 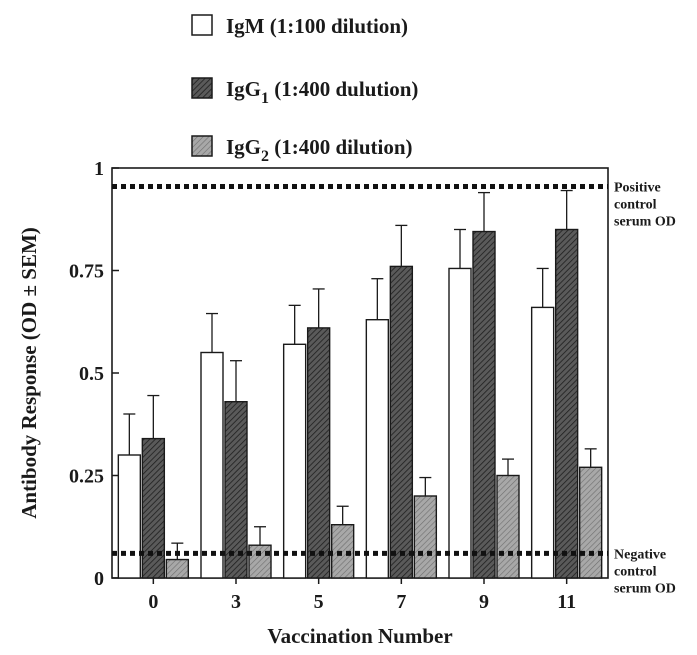 I want to click on legend-label-name: IgM, so click(x=245, y=26).